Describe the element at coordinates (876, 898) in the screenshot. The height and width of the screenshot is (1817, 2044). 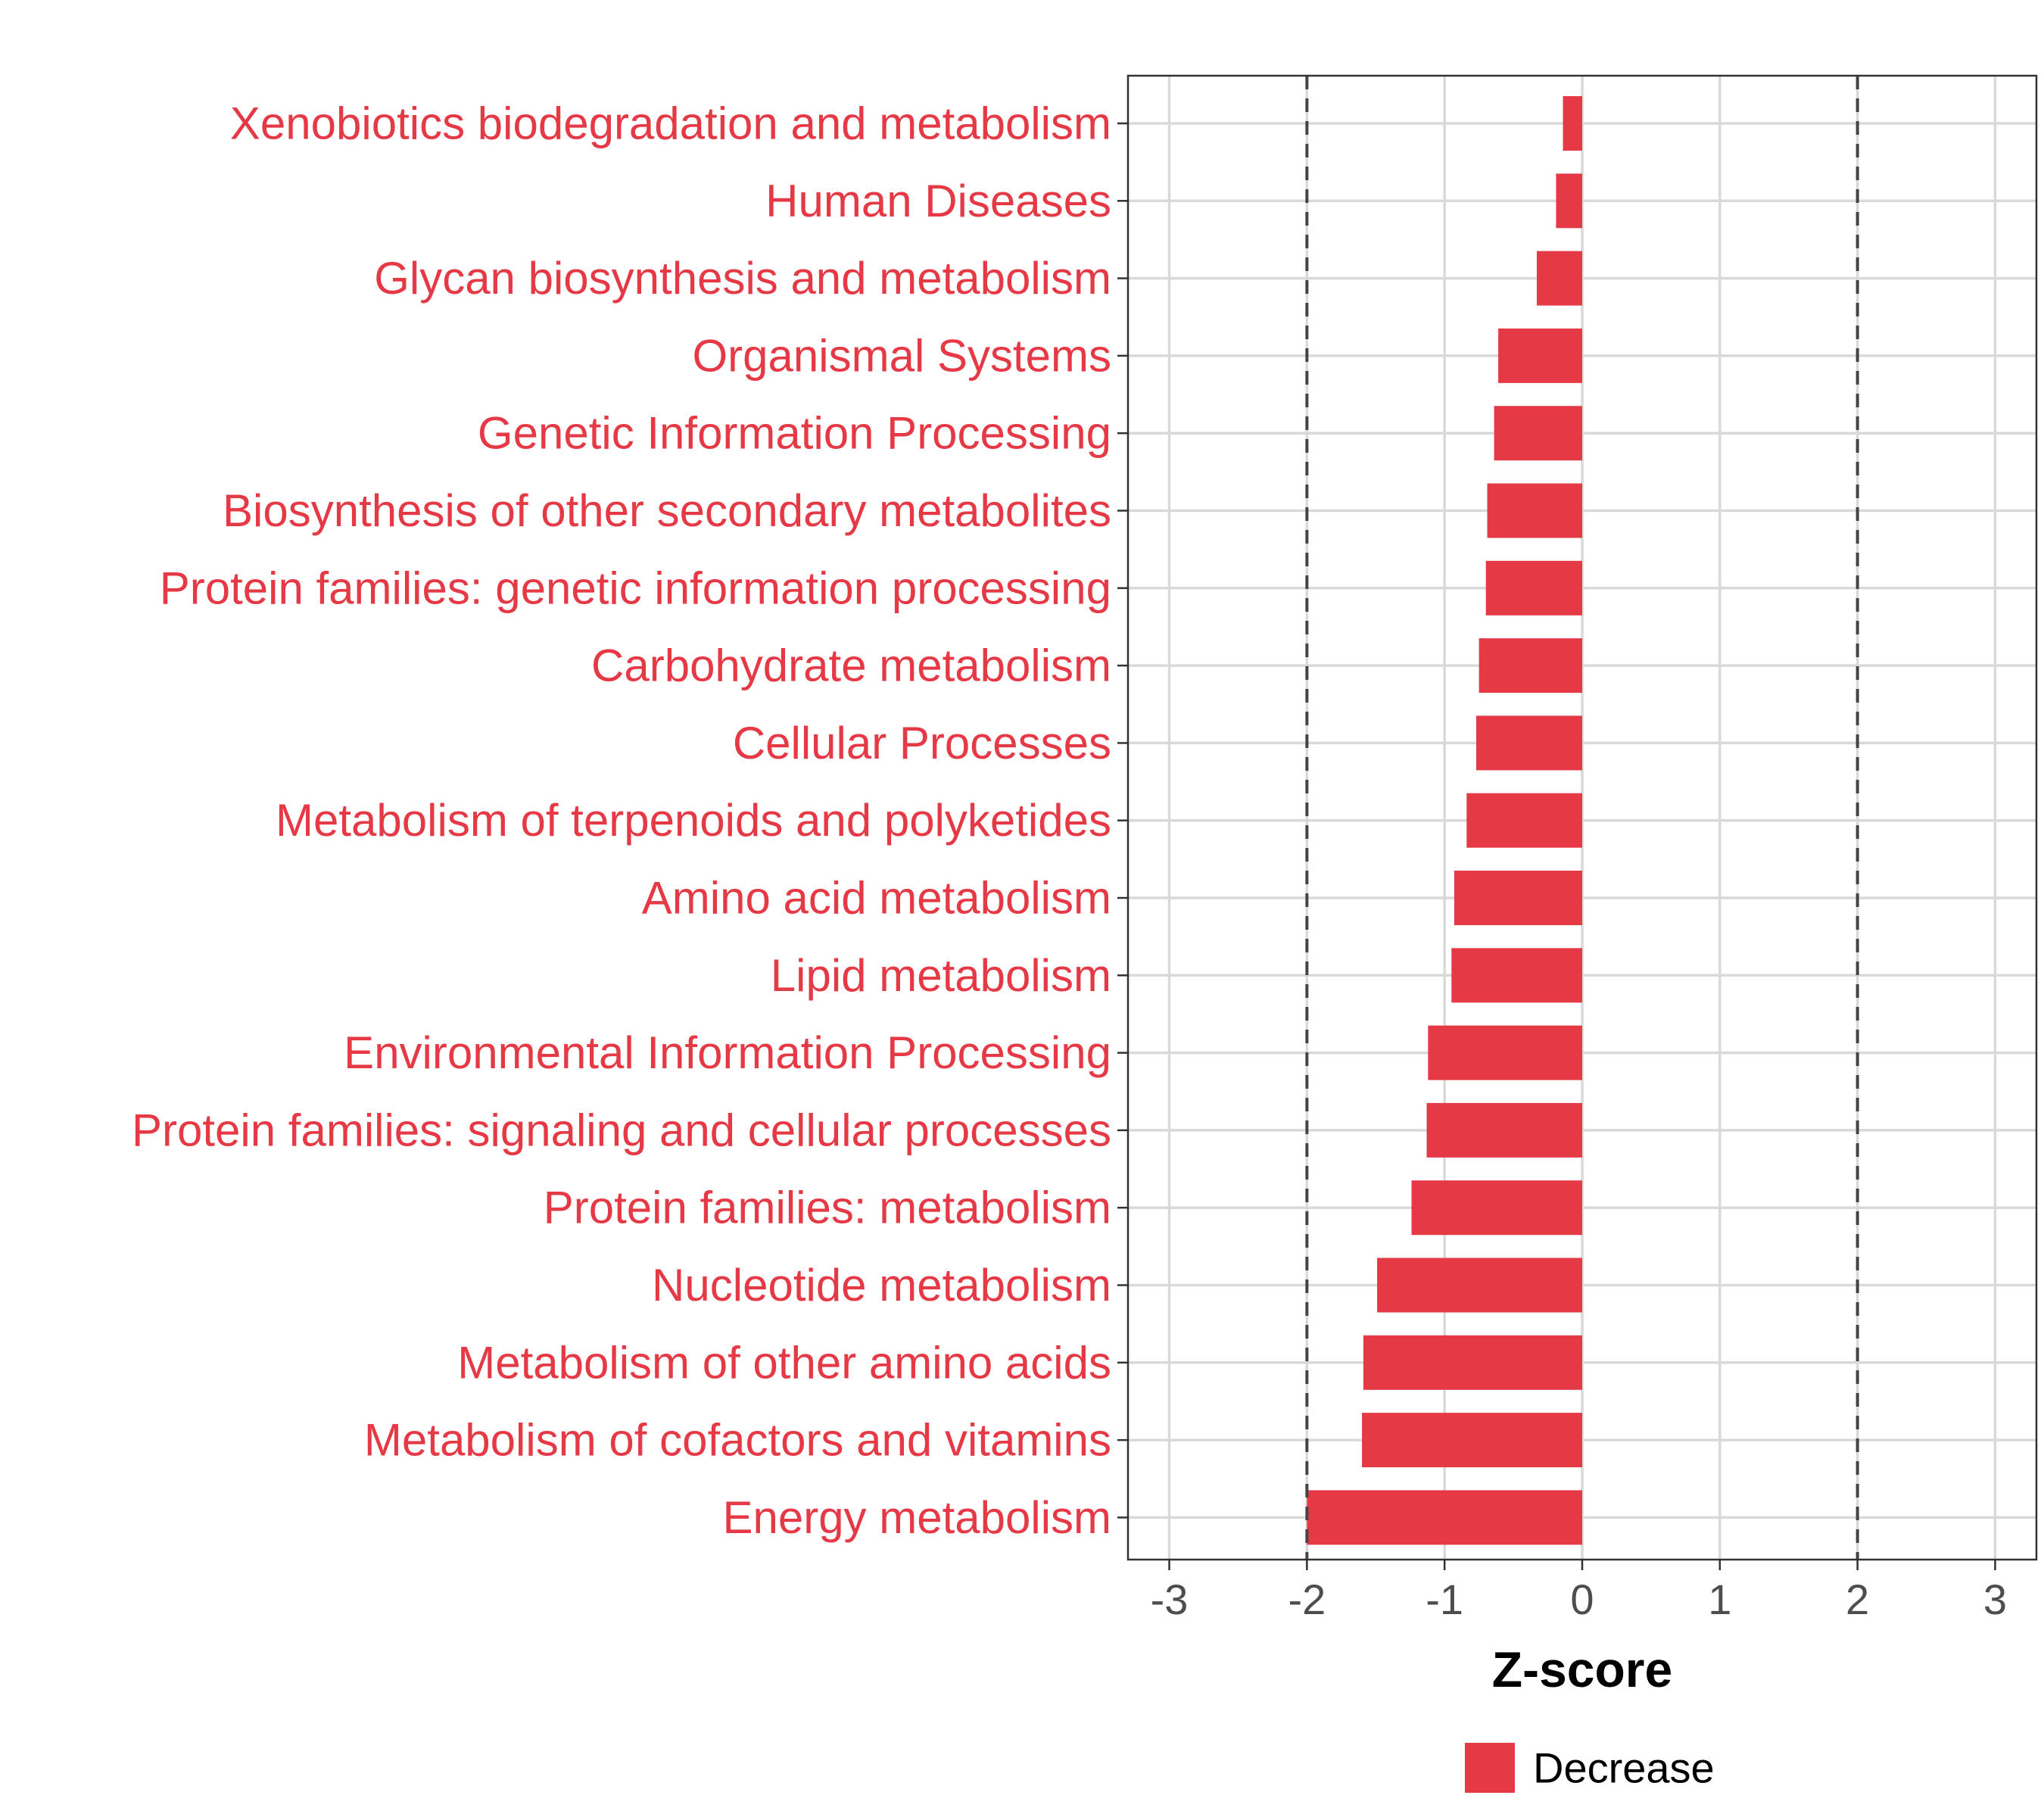
I see `category-label: Amino acid metabolism` at that location.